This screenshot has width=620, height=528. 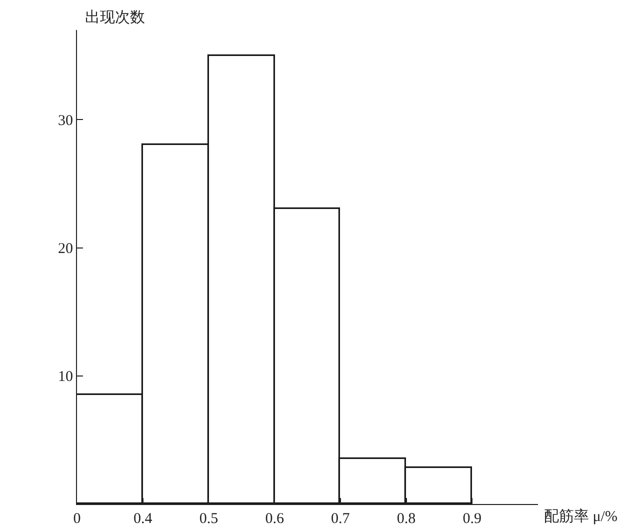 What do you see at coordinates (208, 519) in the screenshot?
I see `x-tick-label: 0.5` at bounding box center [208, 519].